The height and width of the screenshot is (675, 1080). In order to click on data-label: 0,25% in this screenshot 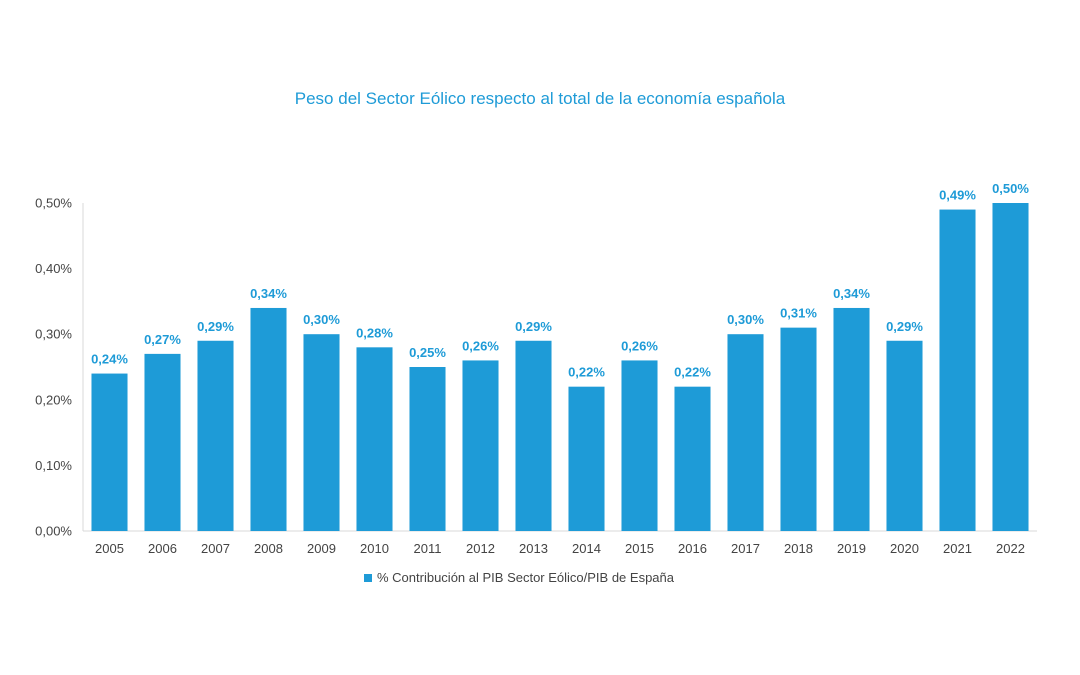, I will do `click(427, 352)`.